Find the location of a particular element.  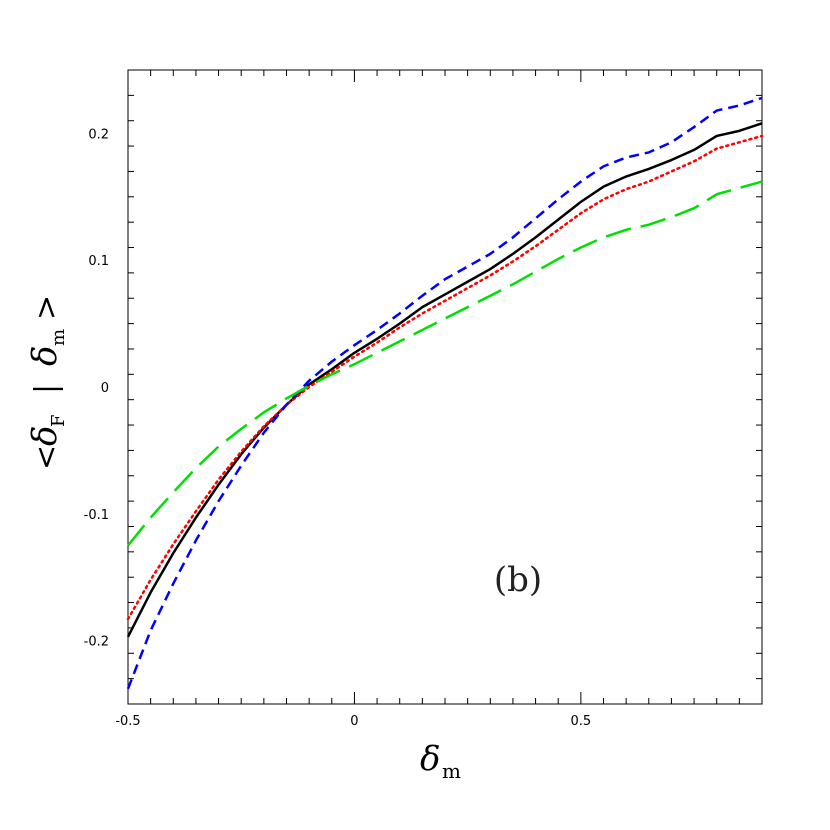

panel-label: (b) is located at coordinates (518, 580).